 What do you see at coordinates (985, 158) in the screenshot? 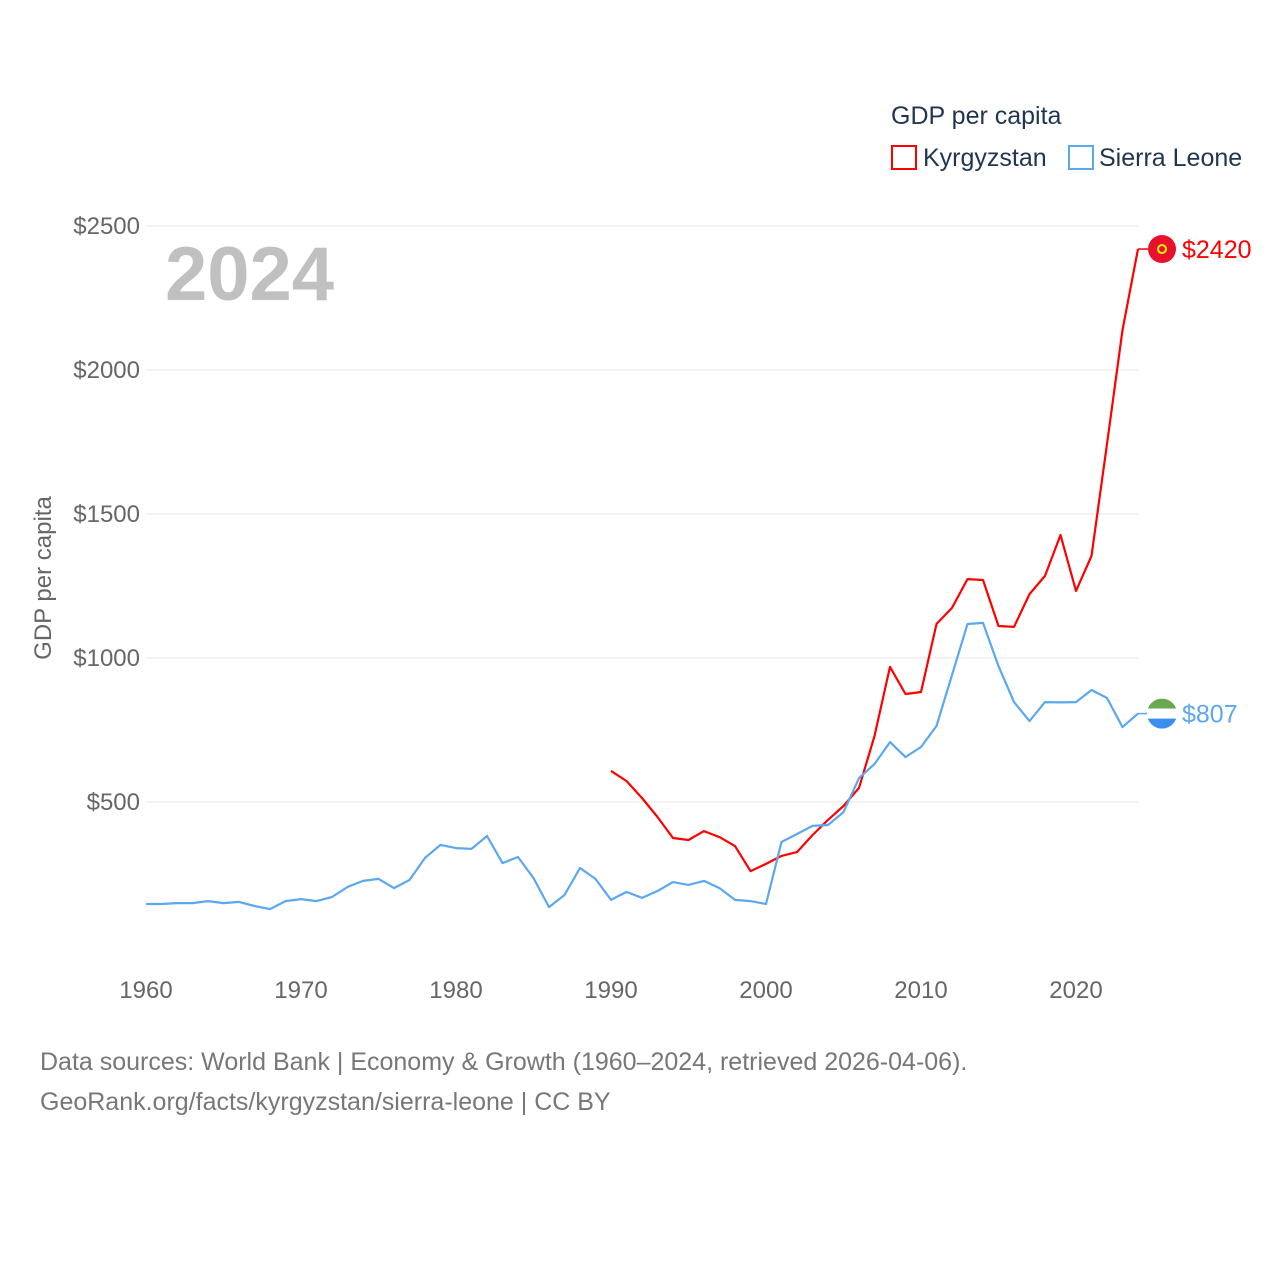
I see `legend-label-kyrgyzstan: Kyrgyzstan` at bounding box center [985, 158].